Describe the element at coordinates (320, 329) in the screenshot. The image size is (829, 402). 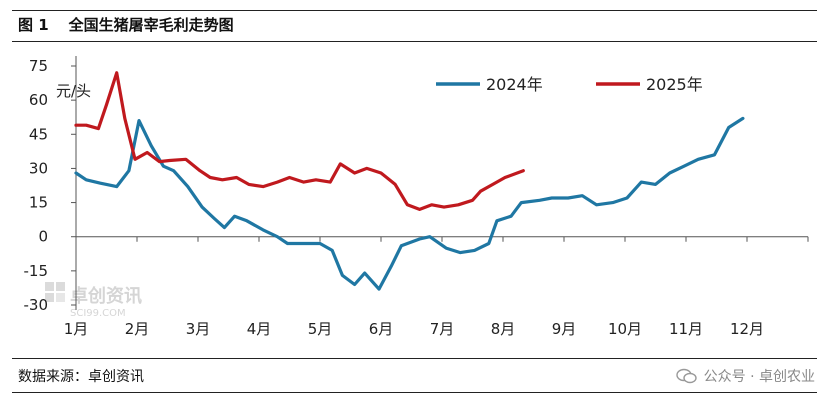
I see `x-tick-label: 5月` at that location.